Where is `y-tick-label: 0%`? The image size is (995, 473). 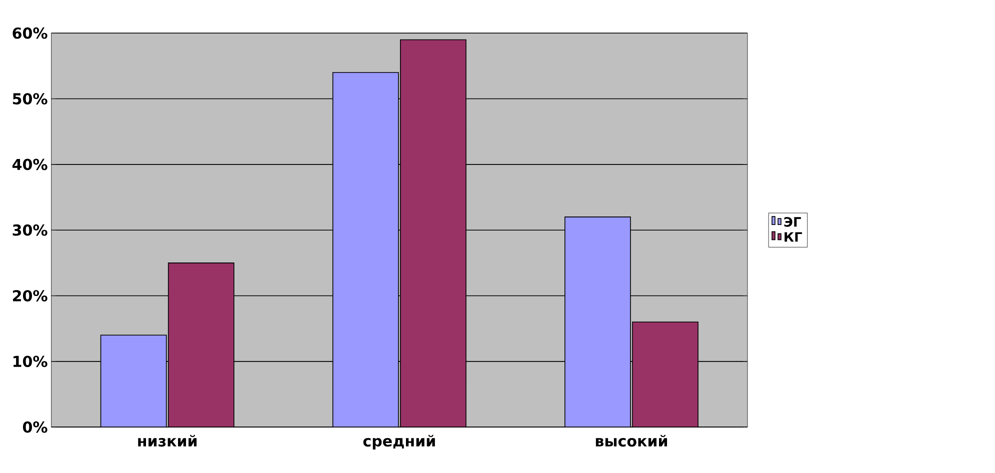 y-tick-label: 0% is located at coordinates (35, 427).